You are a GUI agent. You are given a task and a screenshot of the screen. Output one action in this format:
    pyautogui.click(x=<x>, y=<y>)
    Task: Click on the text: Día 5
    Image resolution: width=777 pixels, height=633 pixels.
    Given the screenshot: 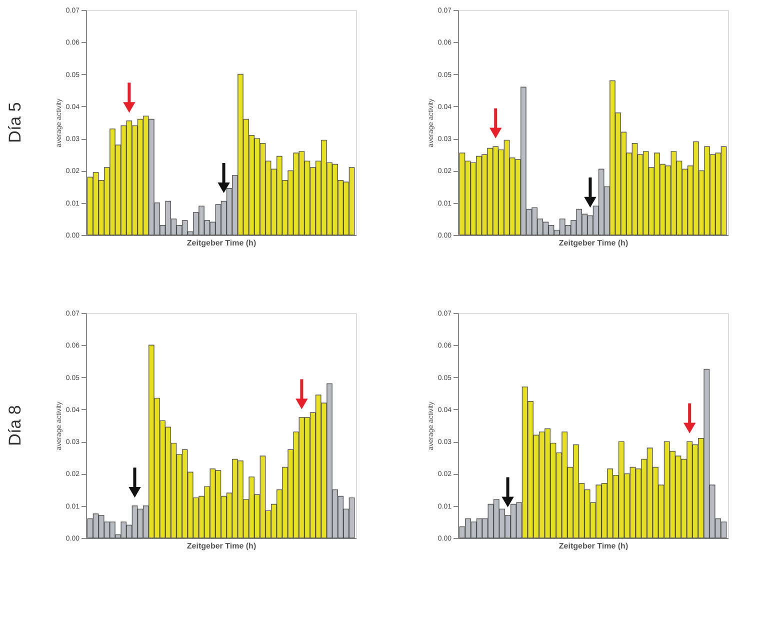 What is the action you would take?
    pyautogui.click(x=14, y=122)
    